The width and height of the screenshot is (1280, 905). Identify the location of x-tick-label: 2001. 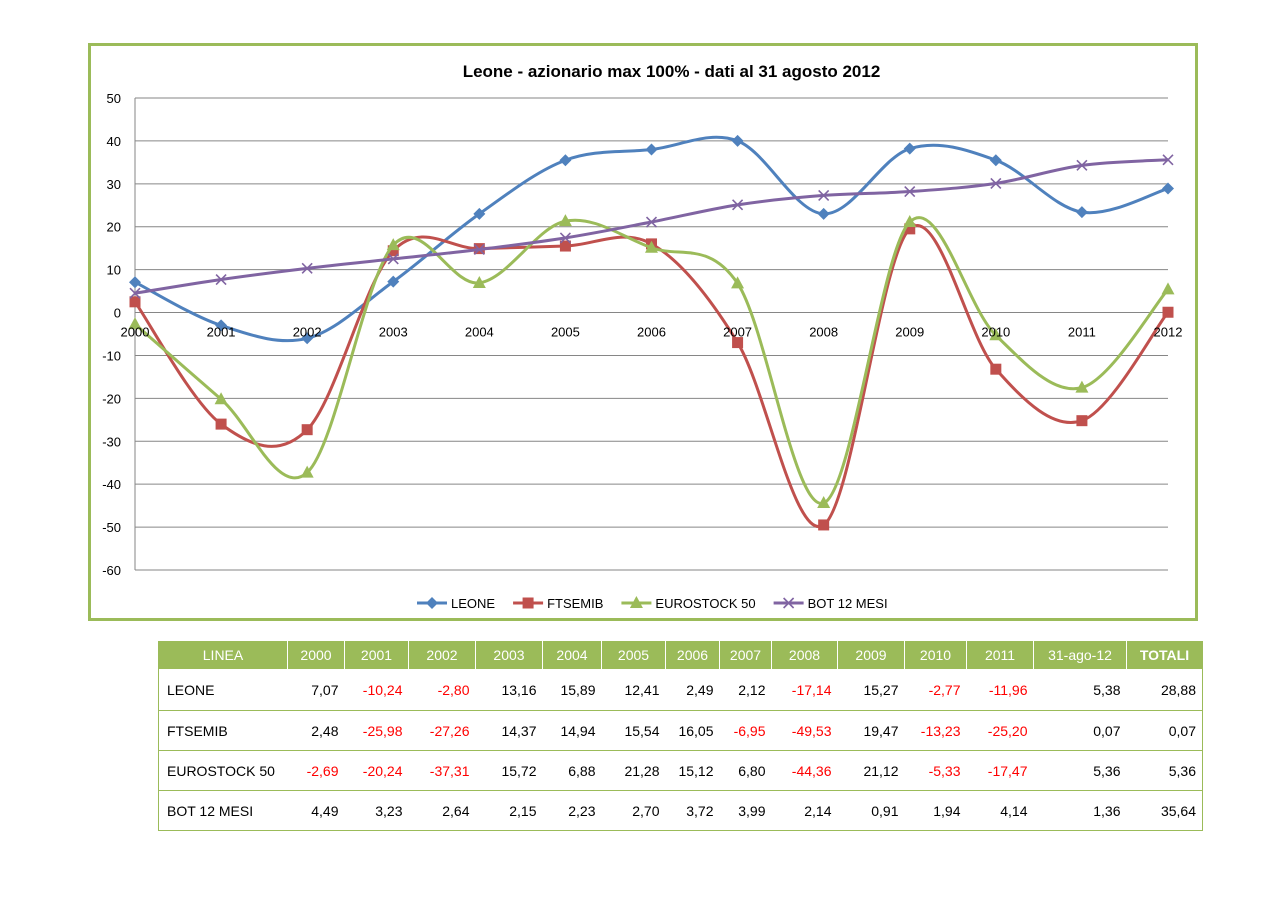
(221, 332).